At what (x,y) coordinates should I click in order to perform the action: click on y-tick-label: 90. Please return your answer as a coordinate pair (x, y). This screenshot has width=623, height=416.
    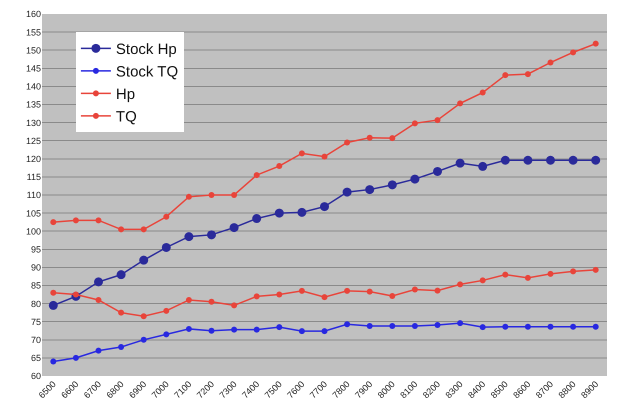
    Looking at the image, I should click on (35, 267).